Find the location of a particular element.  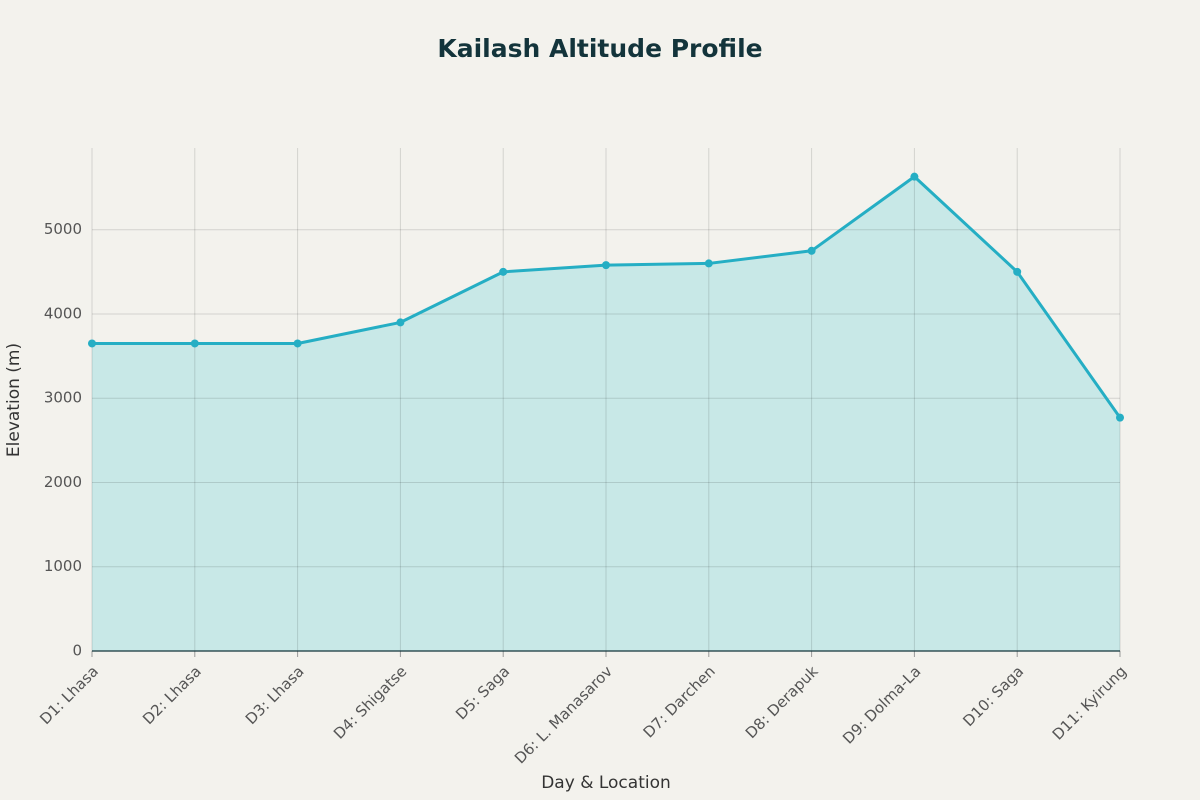

y-tick-label: 5000 is located at coordinates (63, 229).